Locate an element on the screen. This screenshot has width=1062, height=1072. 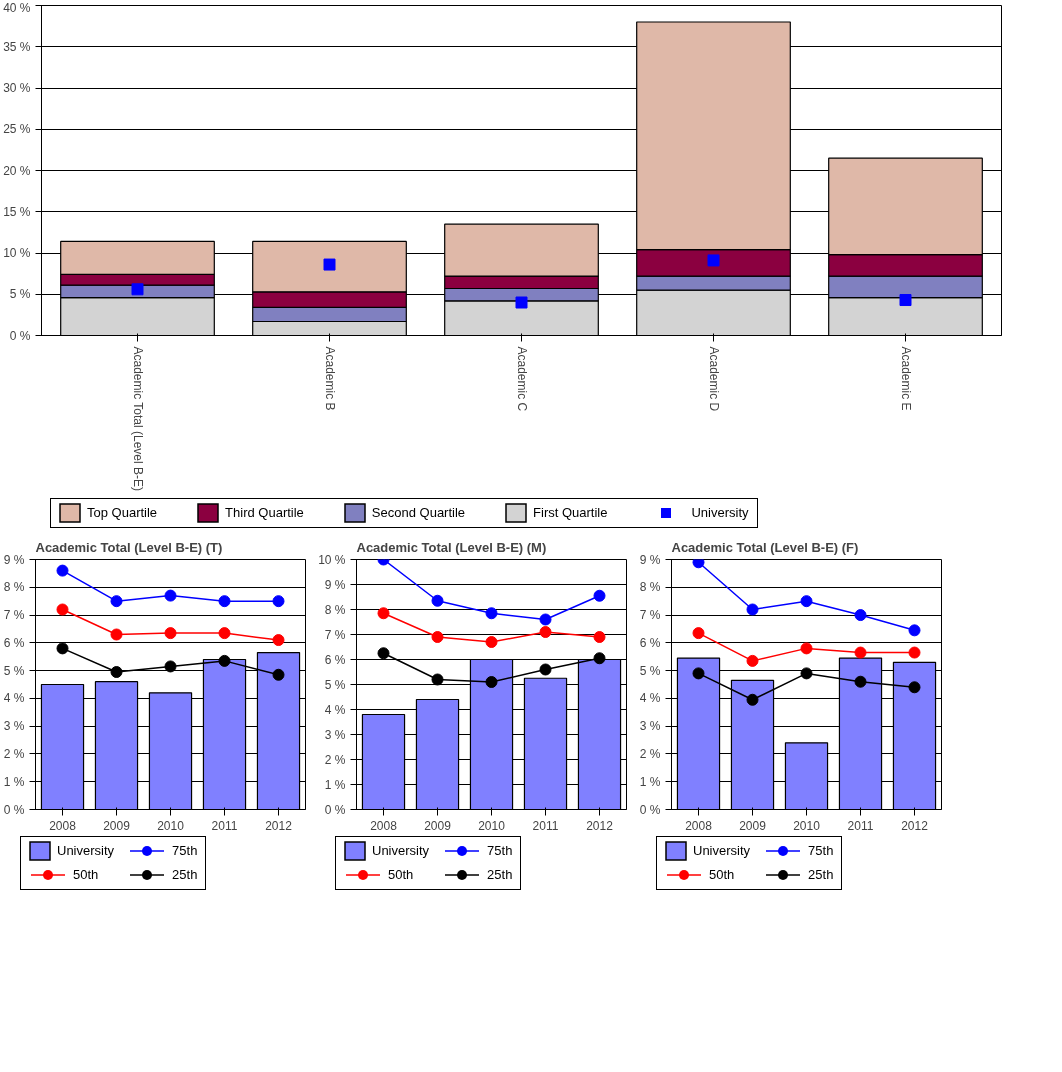
chart-title: Academic Total (Level B-E) (F) is located at coordinates (765, 547).